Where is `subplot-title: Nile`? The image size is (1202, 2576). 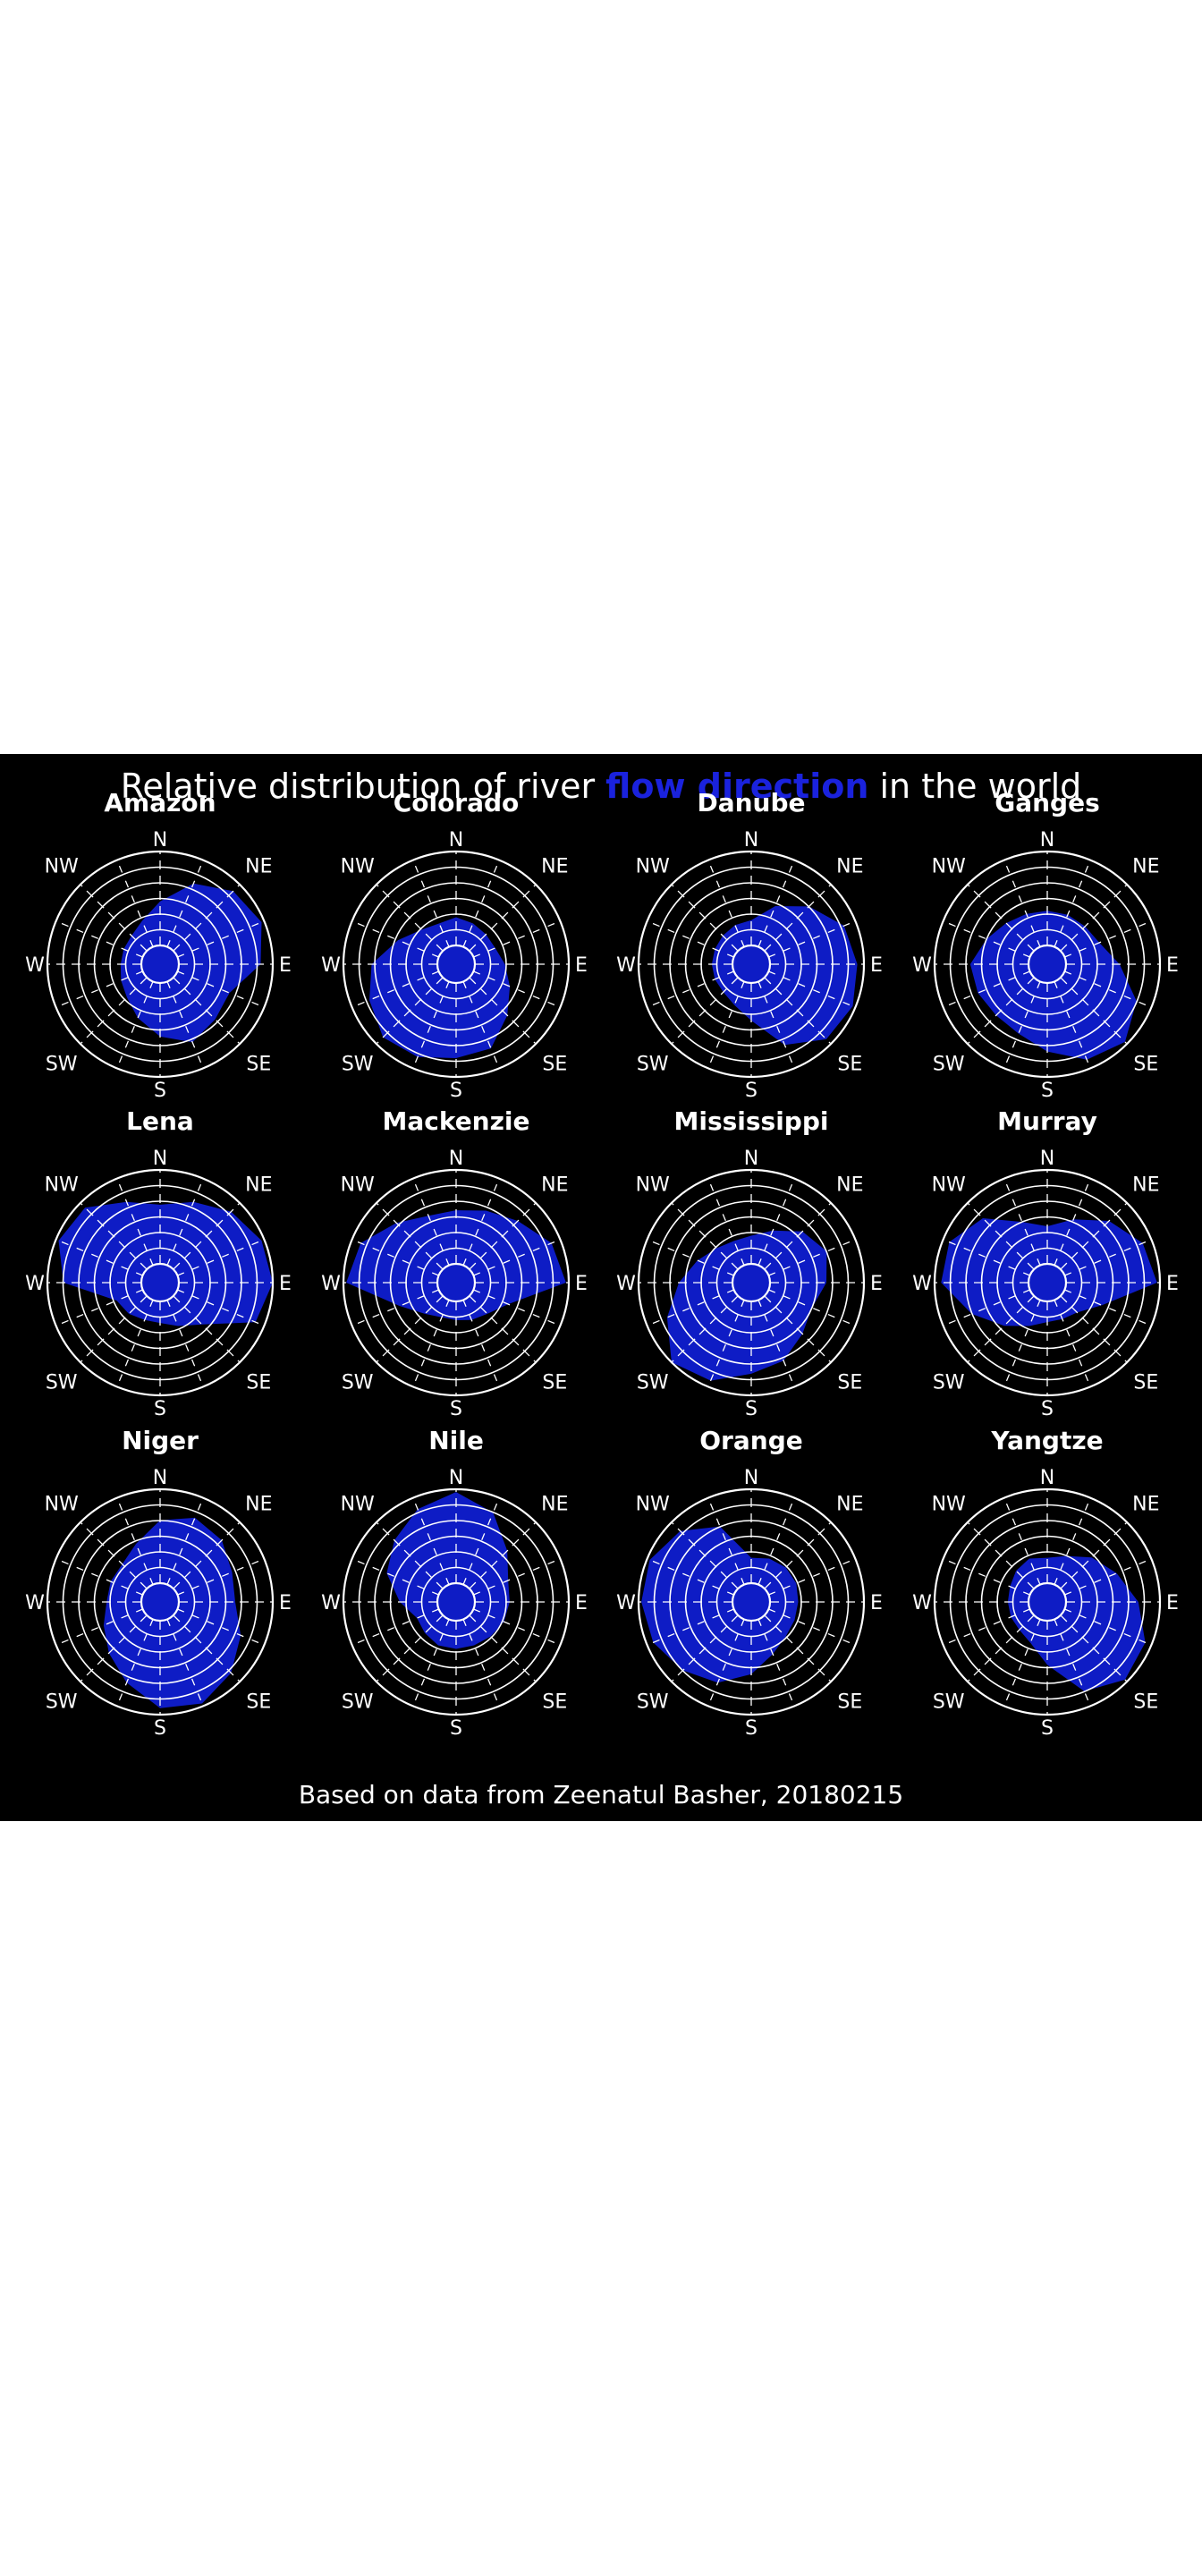
subplot-title: Nile is located at coordinates (456, 1440).